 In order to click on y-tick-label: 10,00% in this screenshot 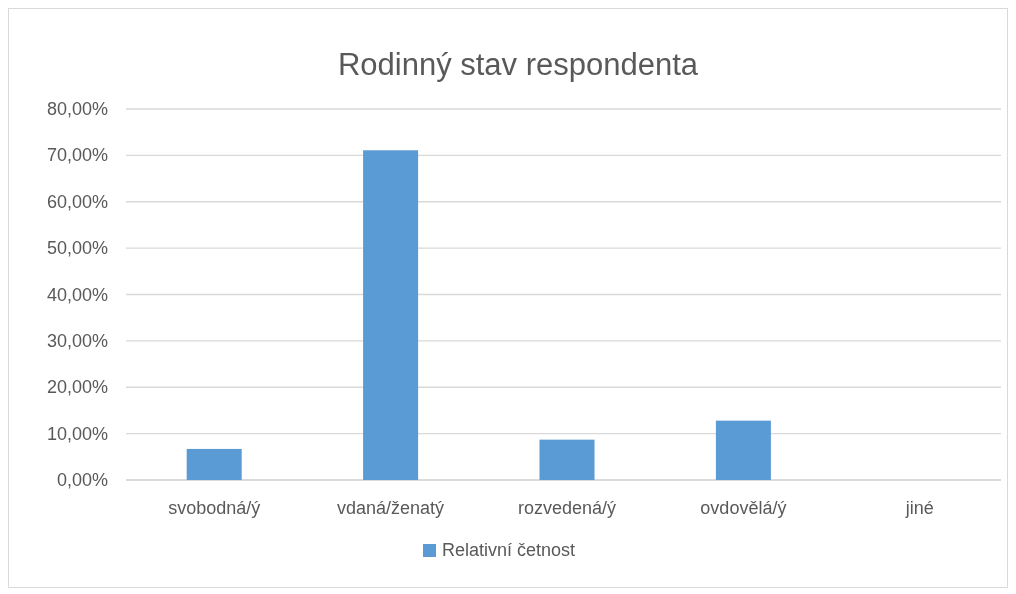, I will do `click(77, 433)`.